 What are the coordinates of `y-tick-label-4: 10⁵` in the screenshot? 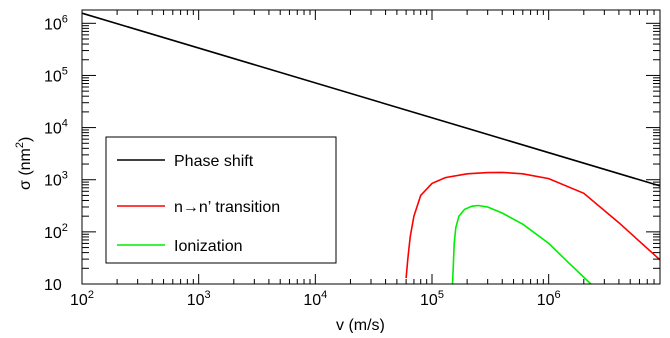 It's located at (56, 75).